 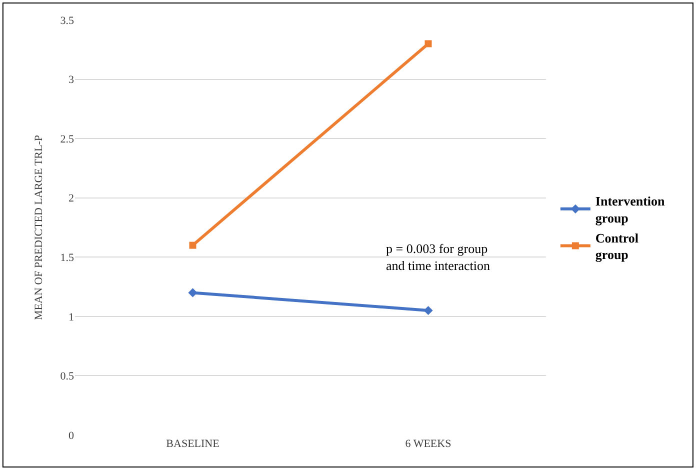 I want to click on y-tick-label: 0.5, so click(x=67, y=376).